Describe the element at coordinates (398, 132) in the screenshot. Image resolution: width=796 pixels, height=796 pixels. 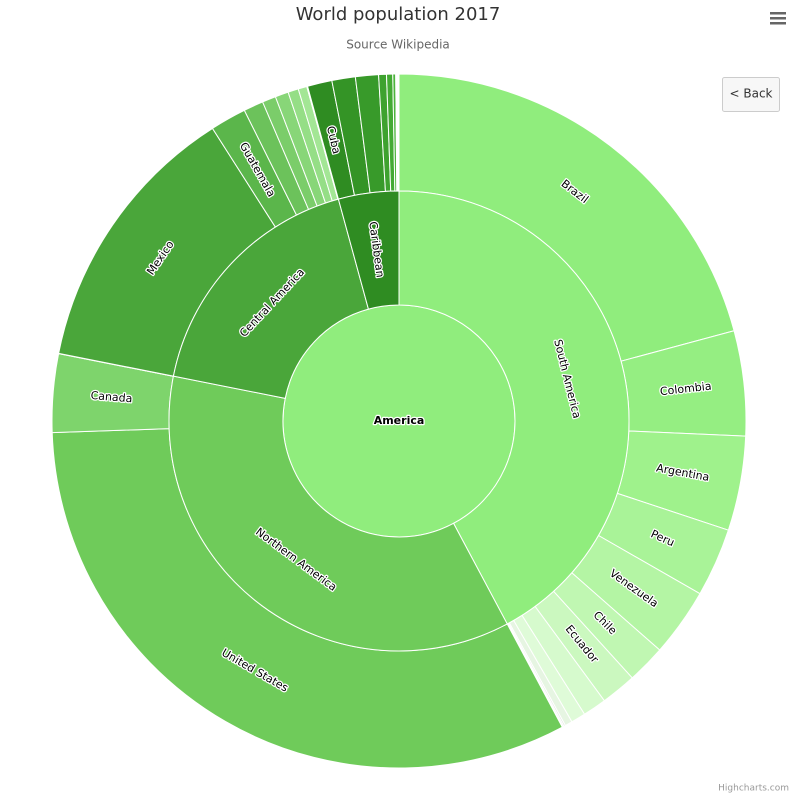
I see `leaf-slice` at that location.